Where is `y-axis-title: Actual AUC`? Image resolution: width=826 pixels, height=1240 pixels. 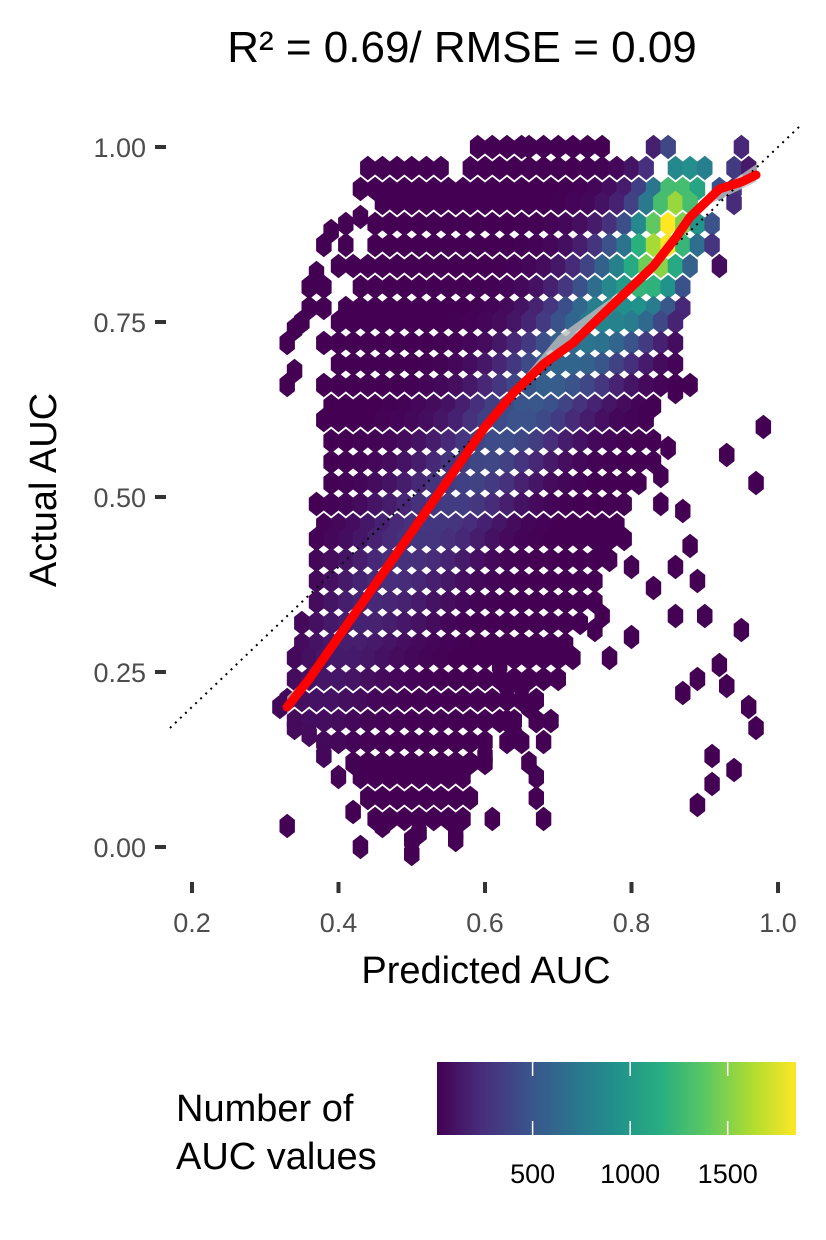 y-axis-title: Actual AUC is located at coordinates (44, 490).